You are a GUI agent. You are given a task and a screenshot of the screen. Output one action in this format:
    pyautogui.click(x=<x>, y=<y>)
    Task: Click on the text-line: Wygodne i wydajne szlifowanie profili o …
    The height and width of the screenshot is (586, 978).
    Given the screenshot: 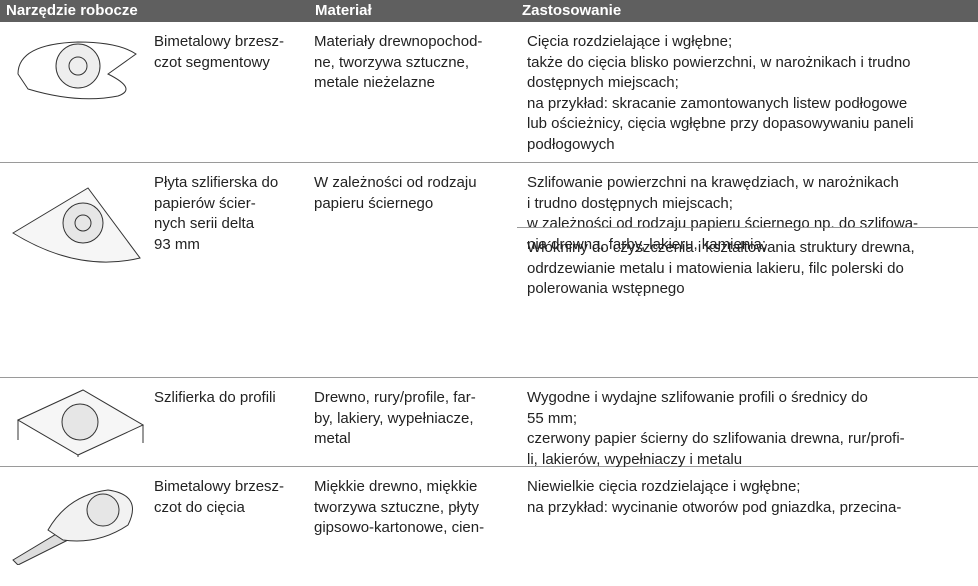 What is the action you would take?
    pyautogui.click(x=697, y=397)
    